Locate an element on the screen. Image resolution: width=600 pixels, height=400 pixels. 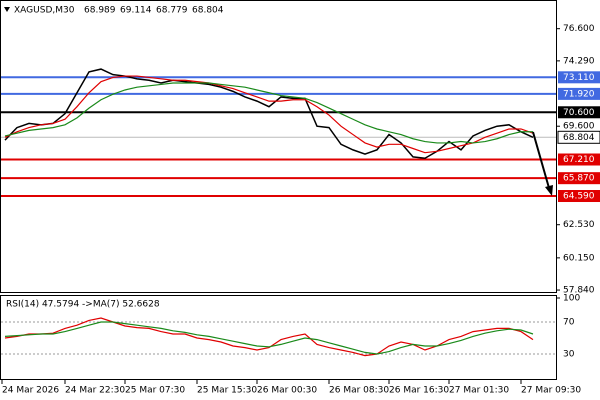
level-label: 71.920 is located at coordinates (579, 94).